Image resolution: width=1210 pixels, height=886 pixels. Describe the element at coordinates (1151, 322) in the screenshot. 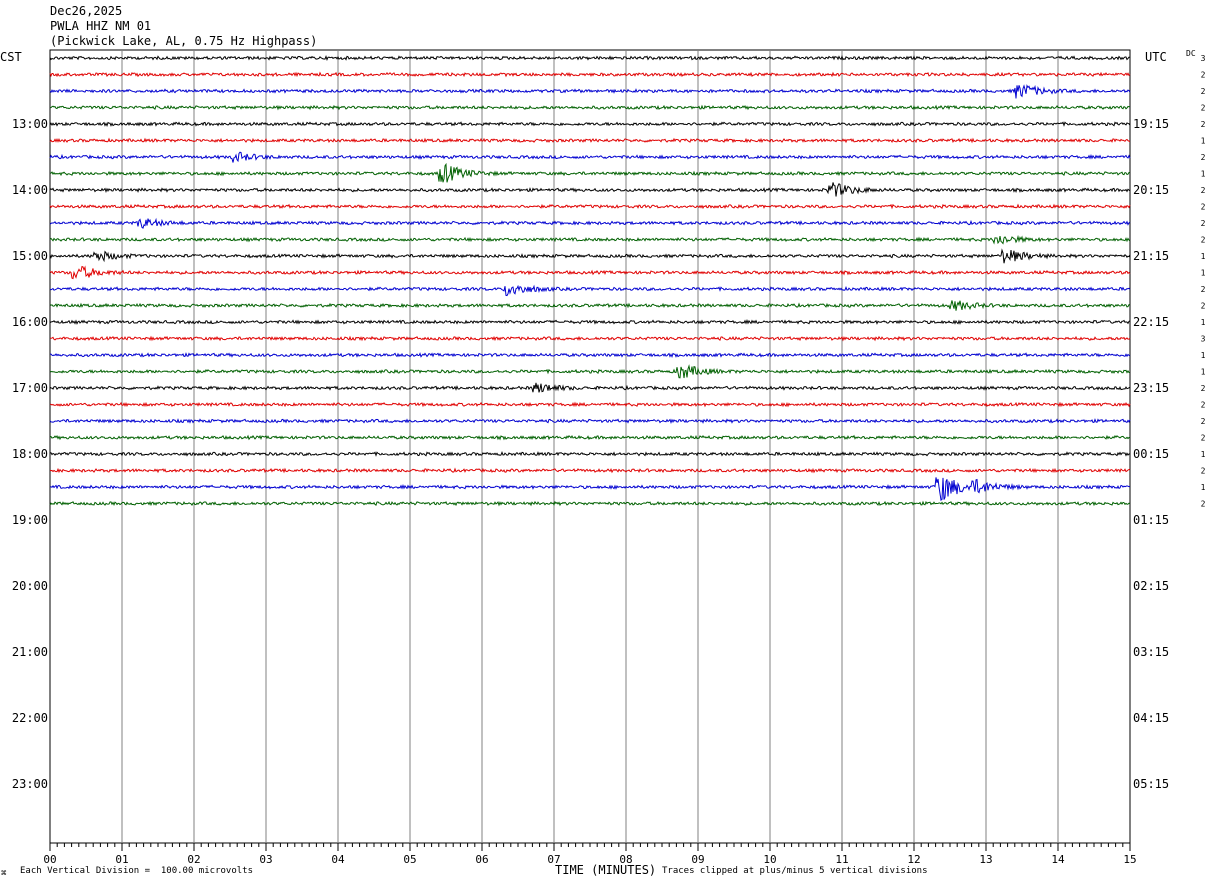

I see `right-hour-label: 22:15` at that location.